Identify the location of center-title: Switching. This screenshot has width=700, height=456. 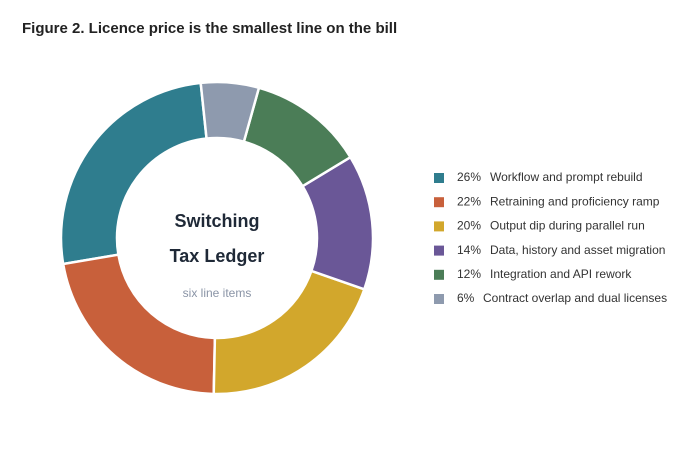
(217, 221).